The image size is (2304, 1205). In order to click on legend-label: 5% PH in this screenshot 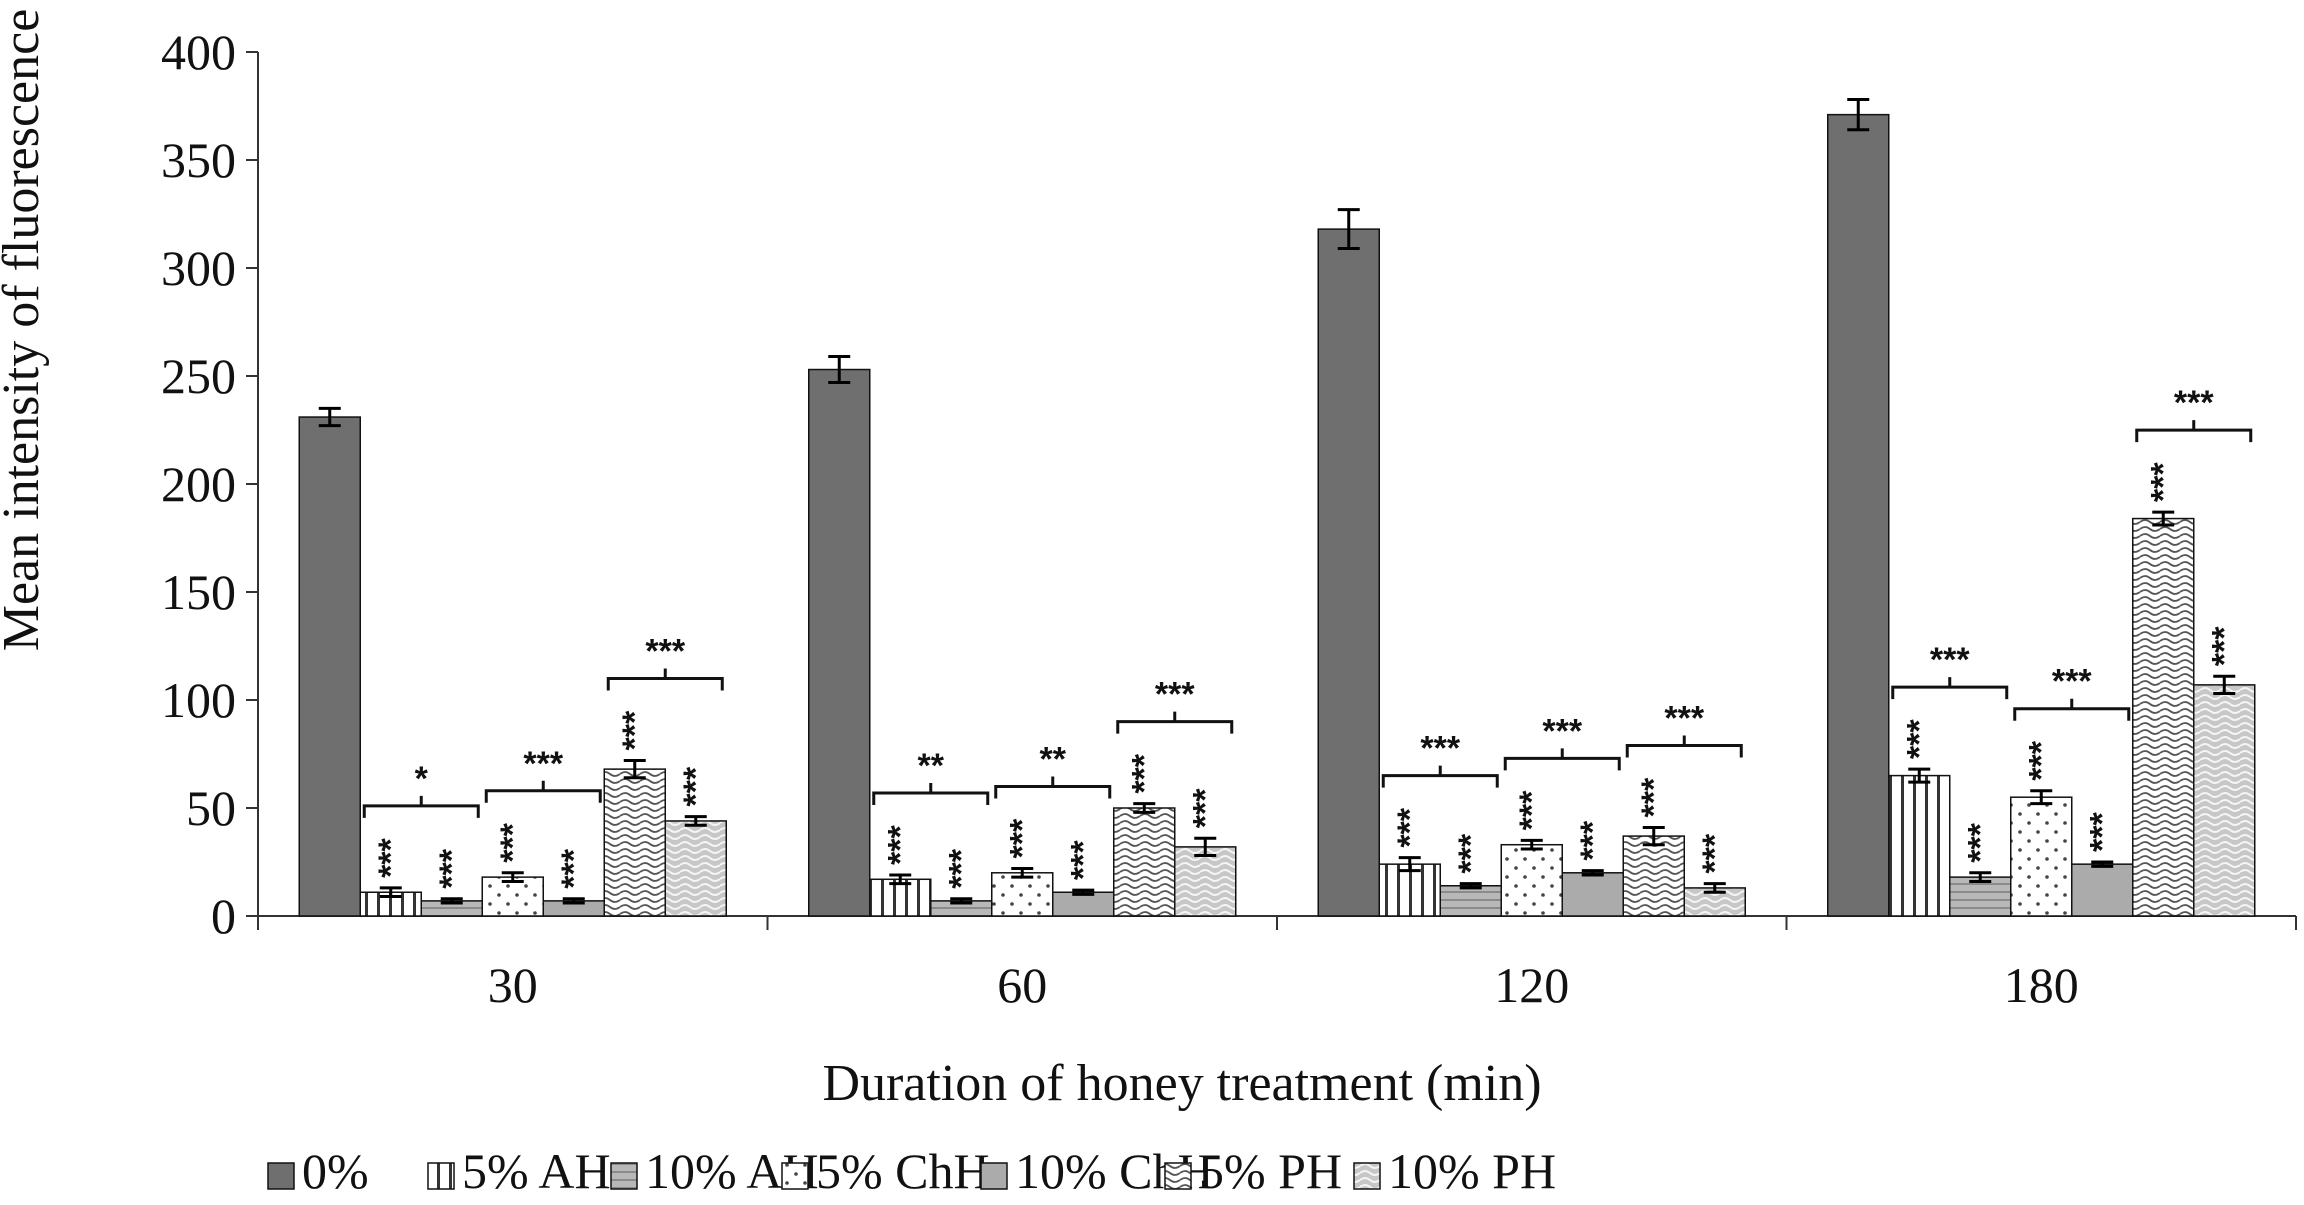, I will do `click(1270, 1171)`.